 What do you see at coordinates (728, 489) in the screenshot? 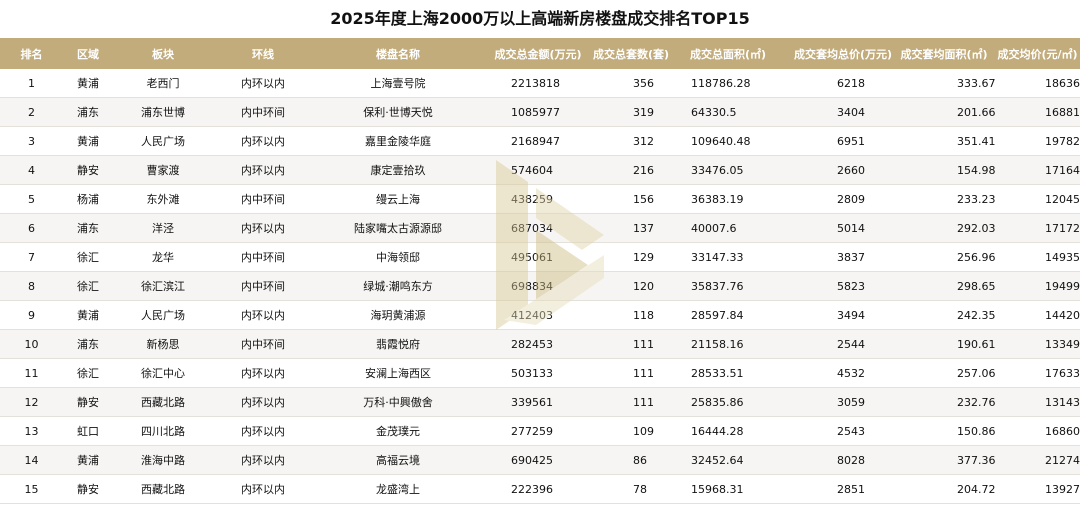
I see `table-cell: 15968.31` at bounding box center [728, 489].